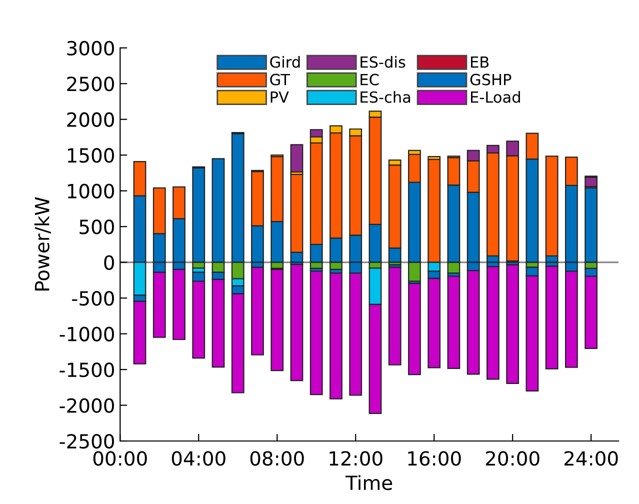 Image resolution: width=639 pixels, height=504 pixels. Describe the element at coordinates (368, 482) in the screenshot. I see `x-axis-title: Time` at that location.